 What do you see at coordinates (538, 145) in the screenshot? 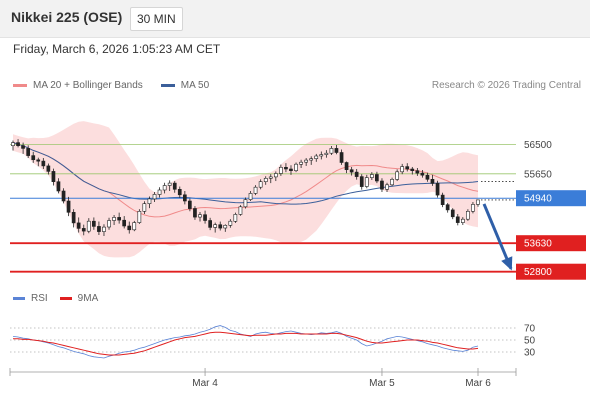
I see `resistance-2-label-text: 56500` at bounding box center [538, 145].